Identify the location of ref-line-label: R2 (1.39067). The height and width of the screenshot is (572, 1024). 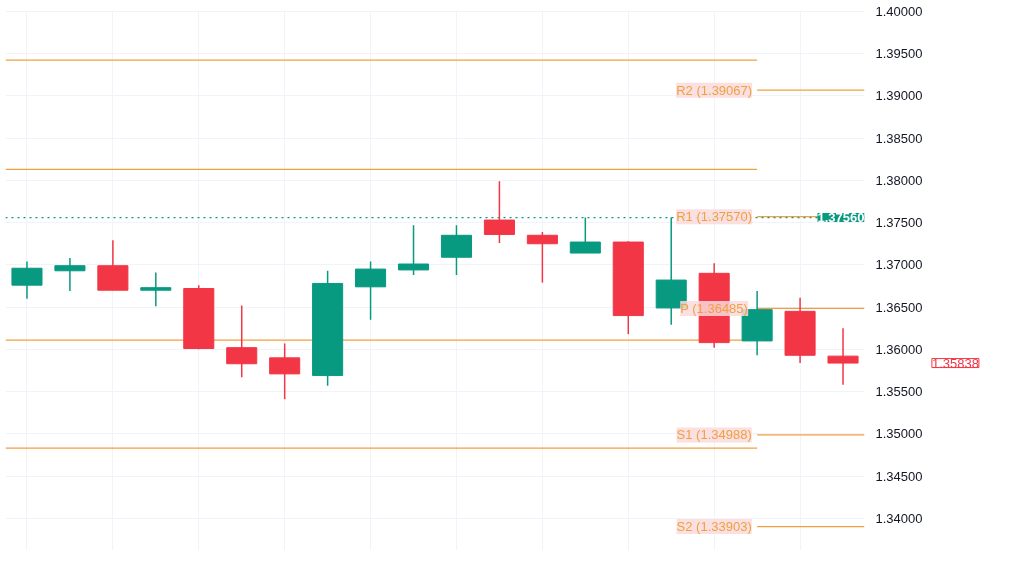
(714, 90).